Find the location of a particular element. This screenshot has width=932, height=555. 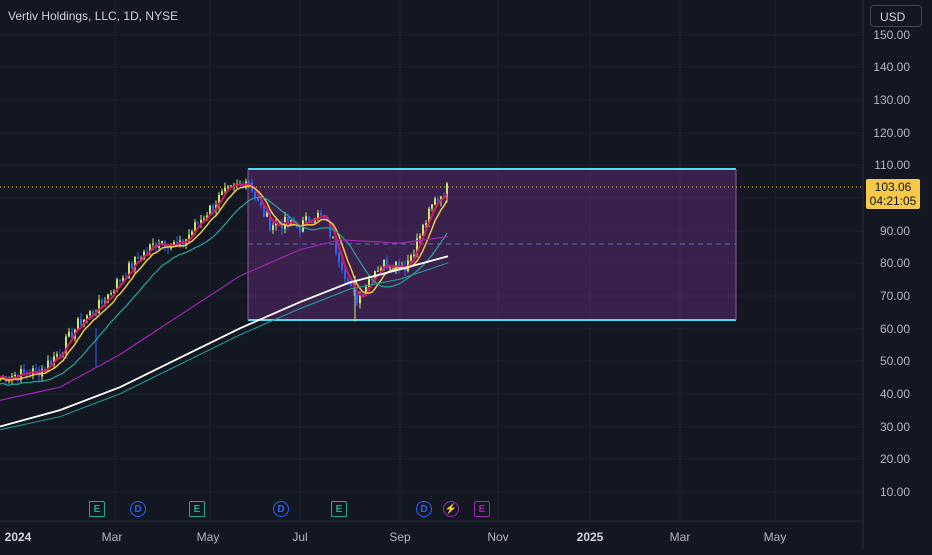

time-axis-label: Nov is located at coordinates (498, 537).